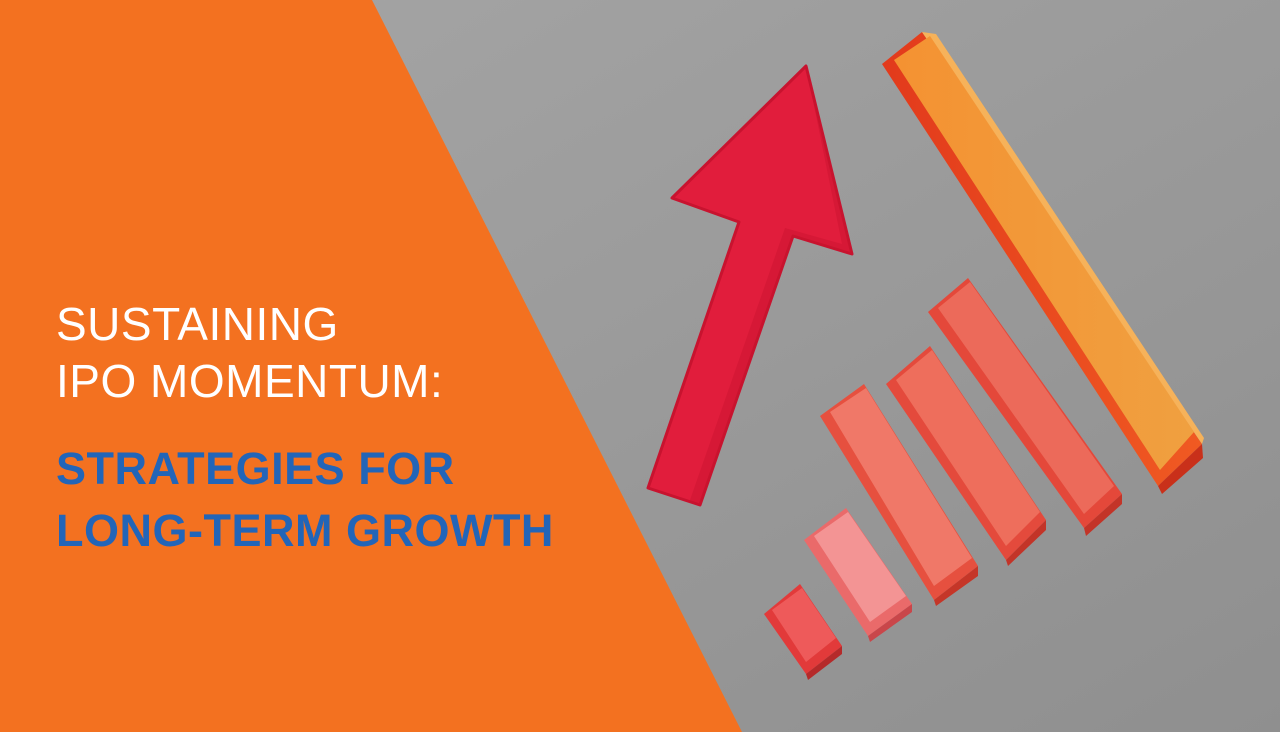  Describe the element at coordinates (197, 324) in the screenshot. I see `headline-line-1: SUSTAINING` at that location.